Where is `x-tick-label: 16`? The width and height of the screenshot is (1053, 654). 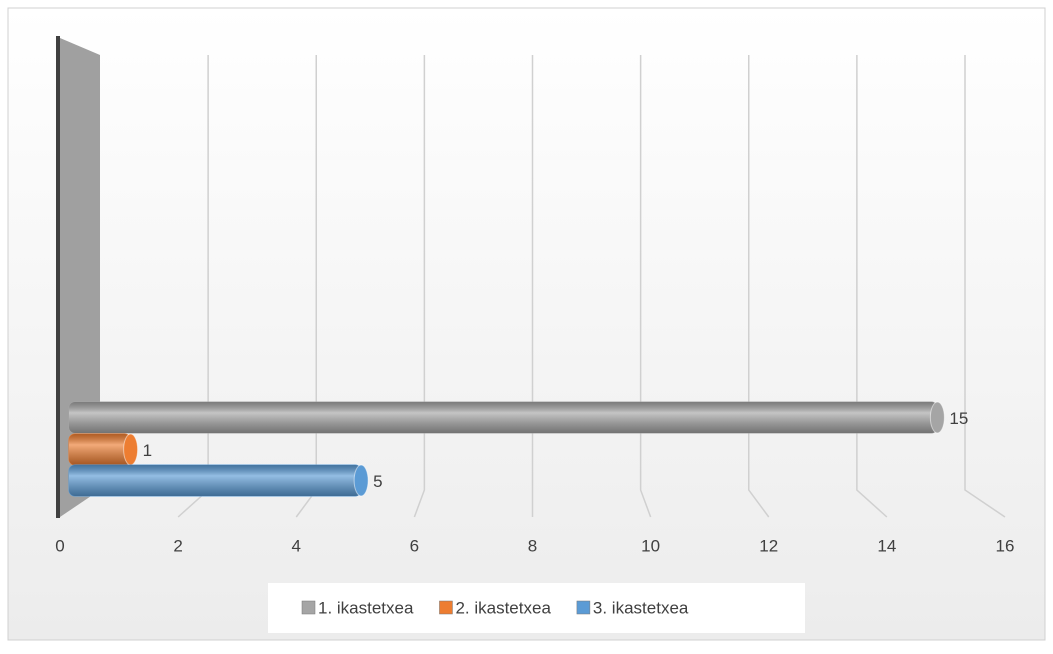
x-tick-label: 16 is located at coordinates (1005, 545).